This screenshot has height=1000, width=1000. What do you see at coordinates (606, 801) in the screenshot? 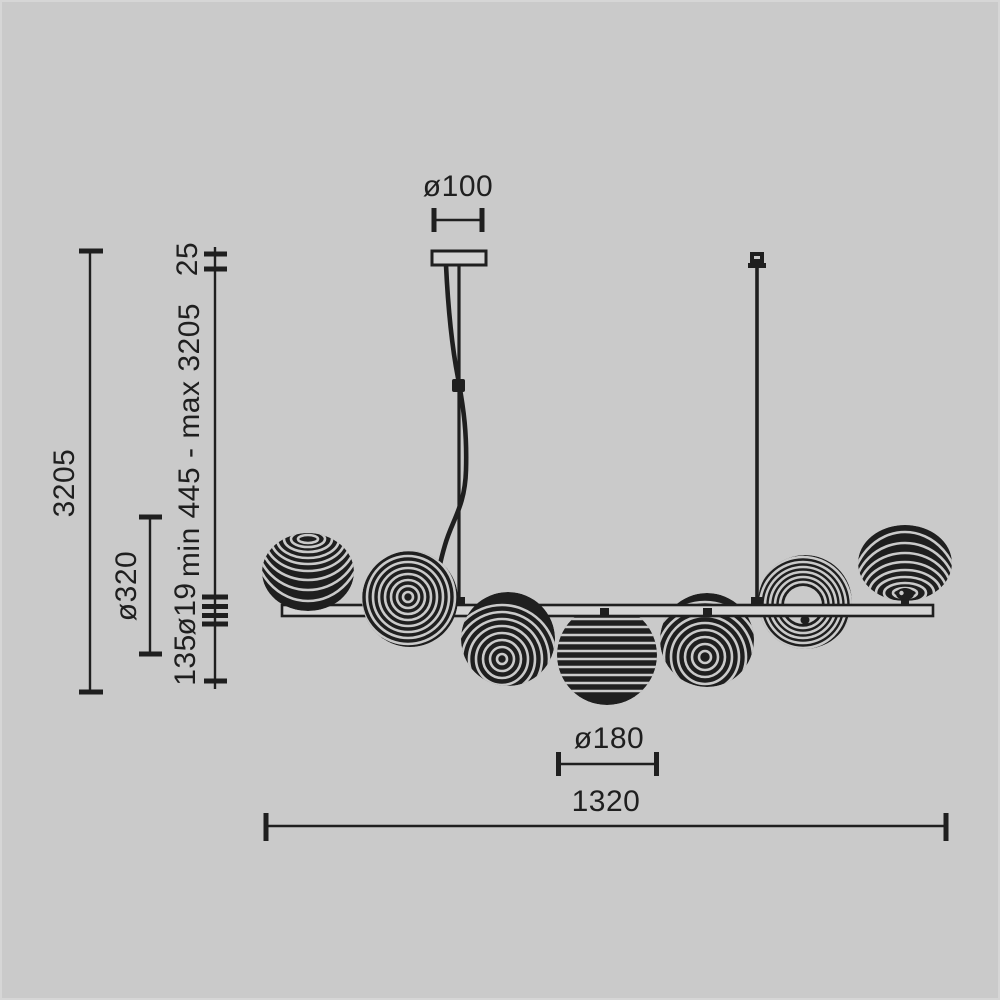
I see `dim-label-total-width: 1320` at bounding box center [606, 801].